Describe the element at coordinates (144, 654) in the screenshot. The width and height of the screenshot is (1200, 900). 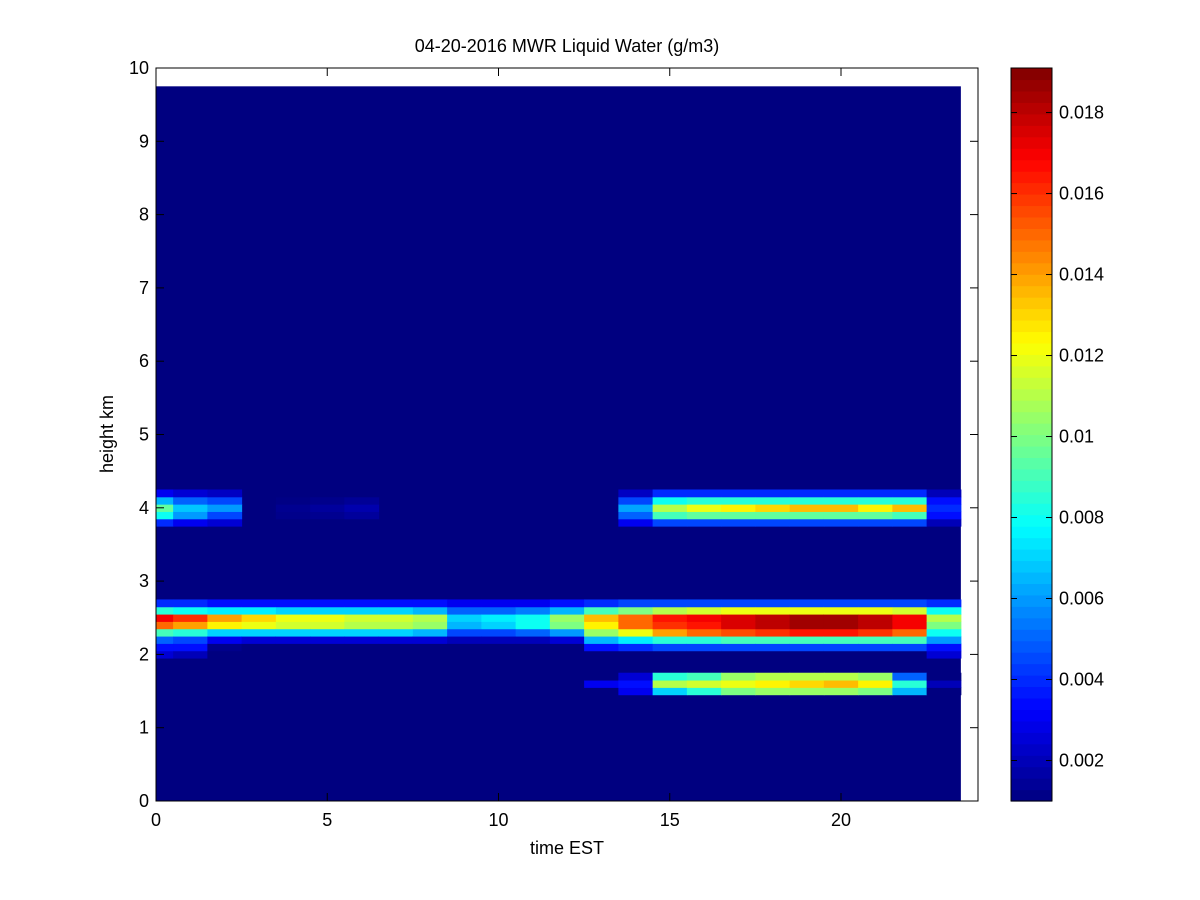
I see `y-tick-label: 2` at that location.